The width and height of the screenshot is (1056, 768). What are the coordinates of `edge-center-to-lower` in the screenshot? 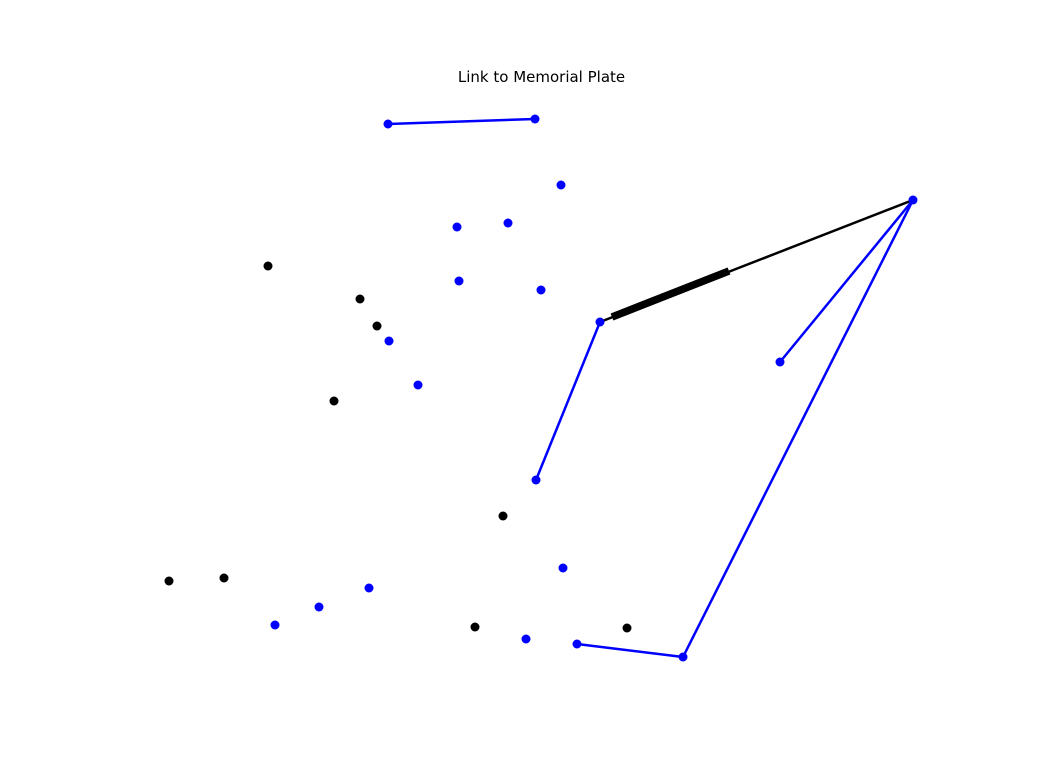 It's located at (568, 401).